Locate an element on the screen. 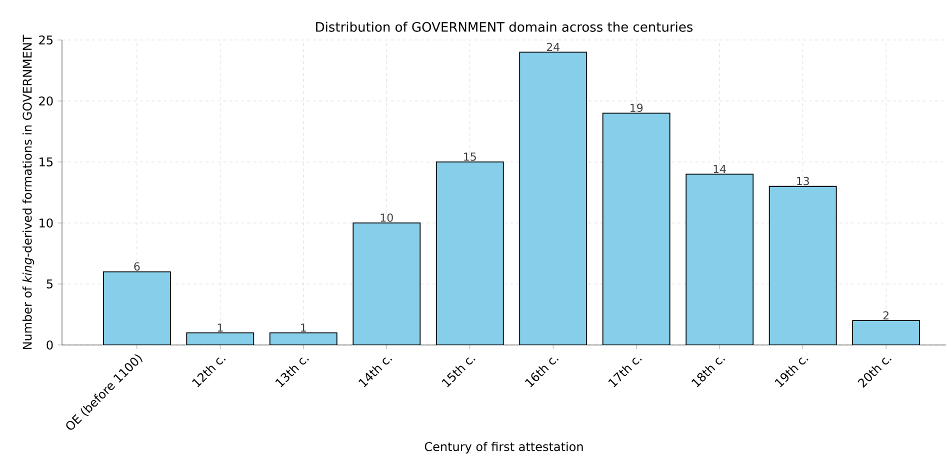 This screenshot has width=948, height=472. data-label: 19 is located at coordinates (636, 108).